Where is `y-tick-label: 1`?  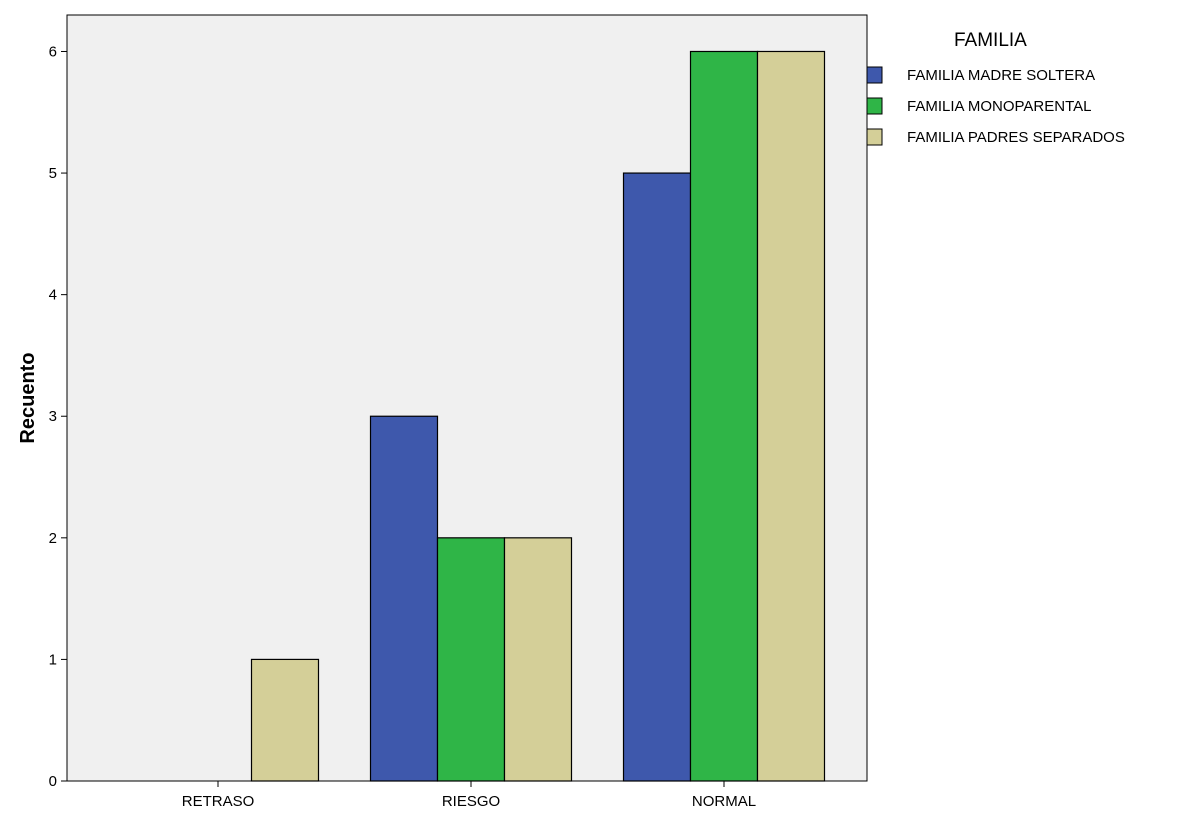
y-tick-label: 1 is located at coordinates (53, 659).